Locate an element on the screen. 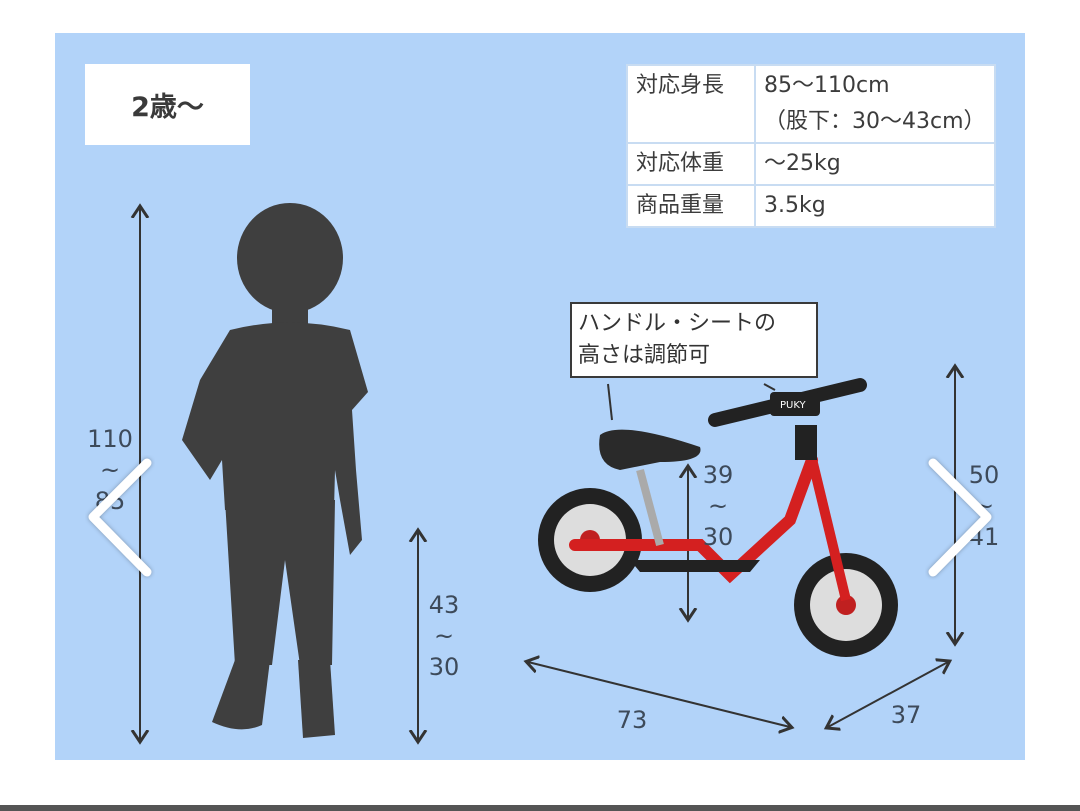 The height and width of the screenshot is (811, 1080). spec-key: 対応体重 is located at coordinates (691, 164).